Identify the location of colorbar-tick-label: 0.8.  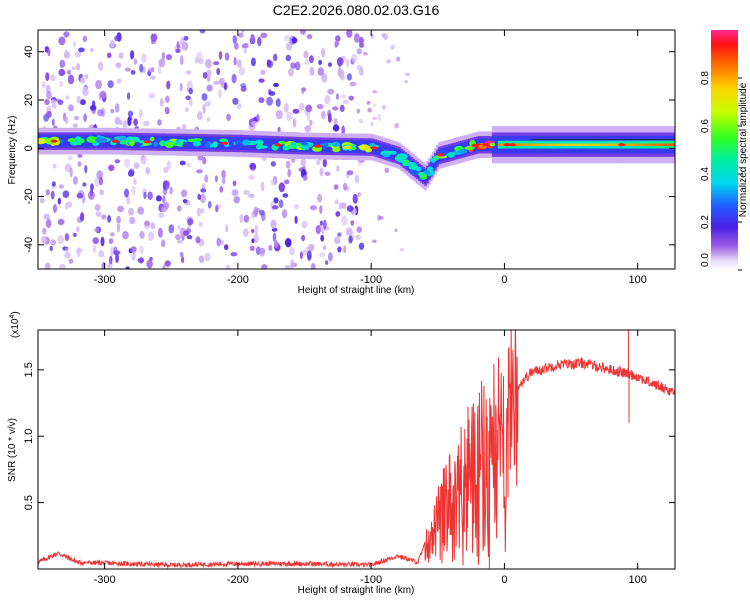
(705, 78).